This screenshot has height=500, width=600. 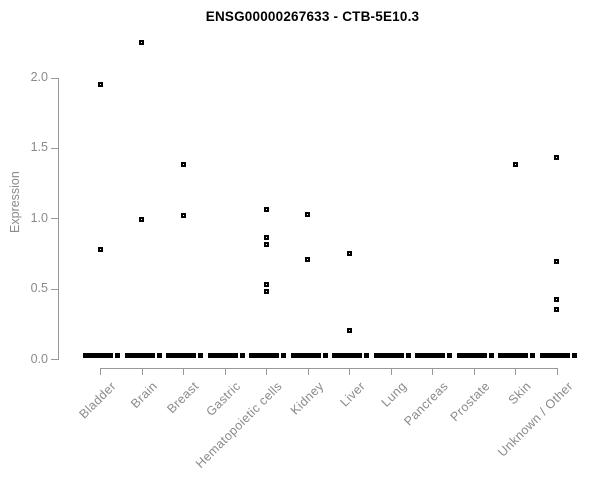 I want to click on y-tick-label: 1.5, so click(x=39, y=147).